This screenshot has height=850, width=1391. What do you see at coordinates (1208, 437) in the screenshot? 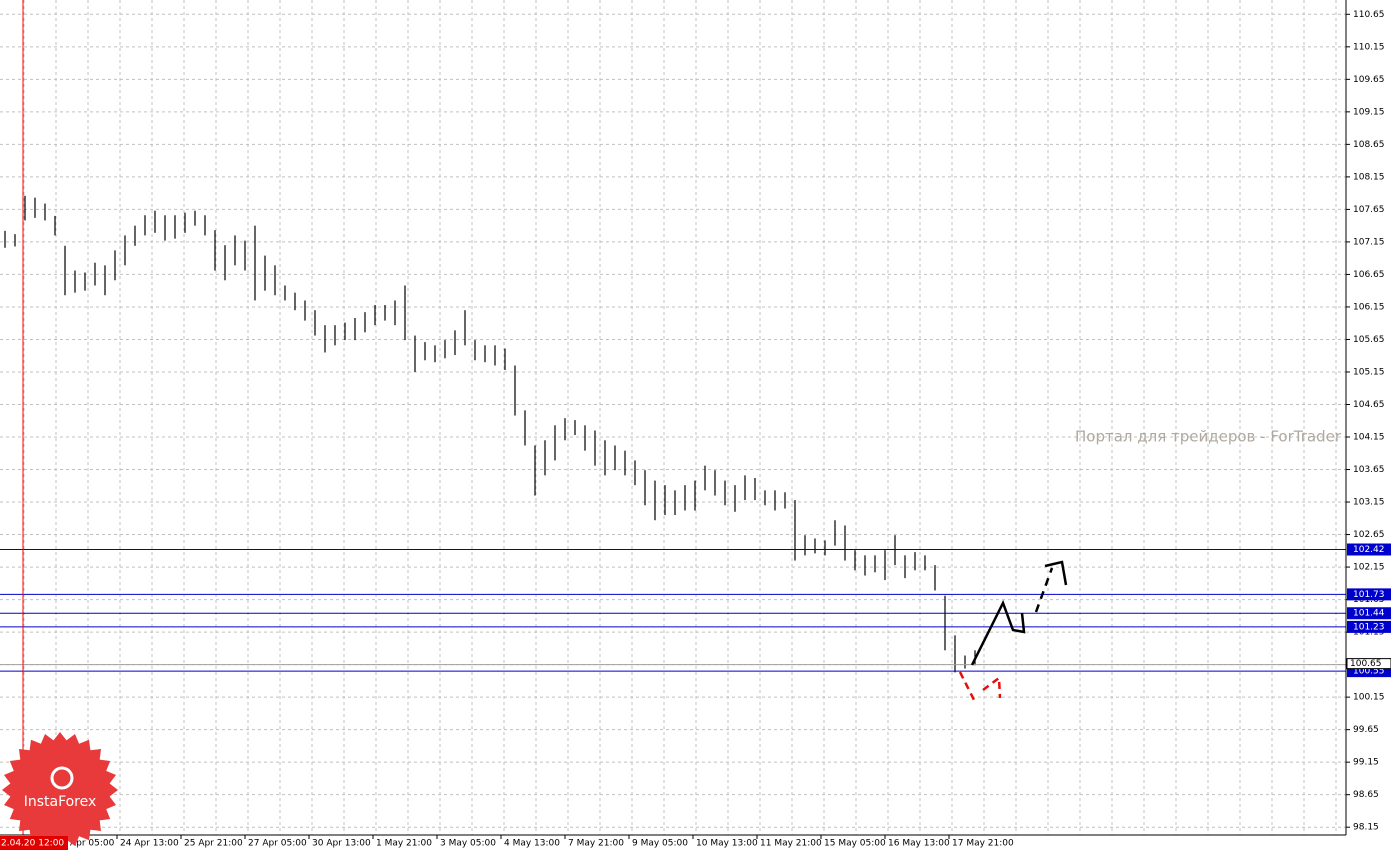
I see `watermark: Портал для трейдеров - ForTrader` at bounding box center [1208, 437].